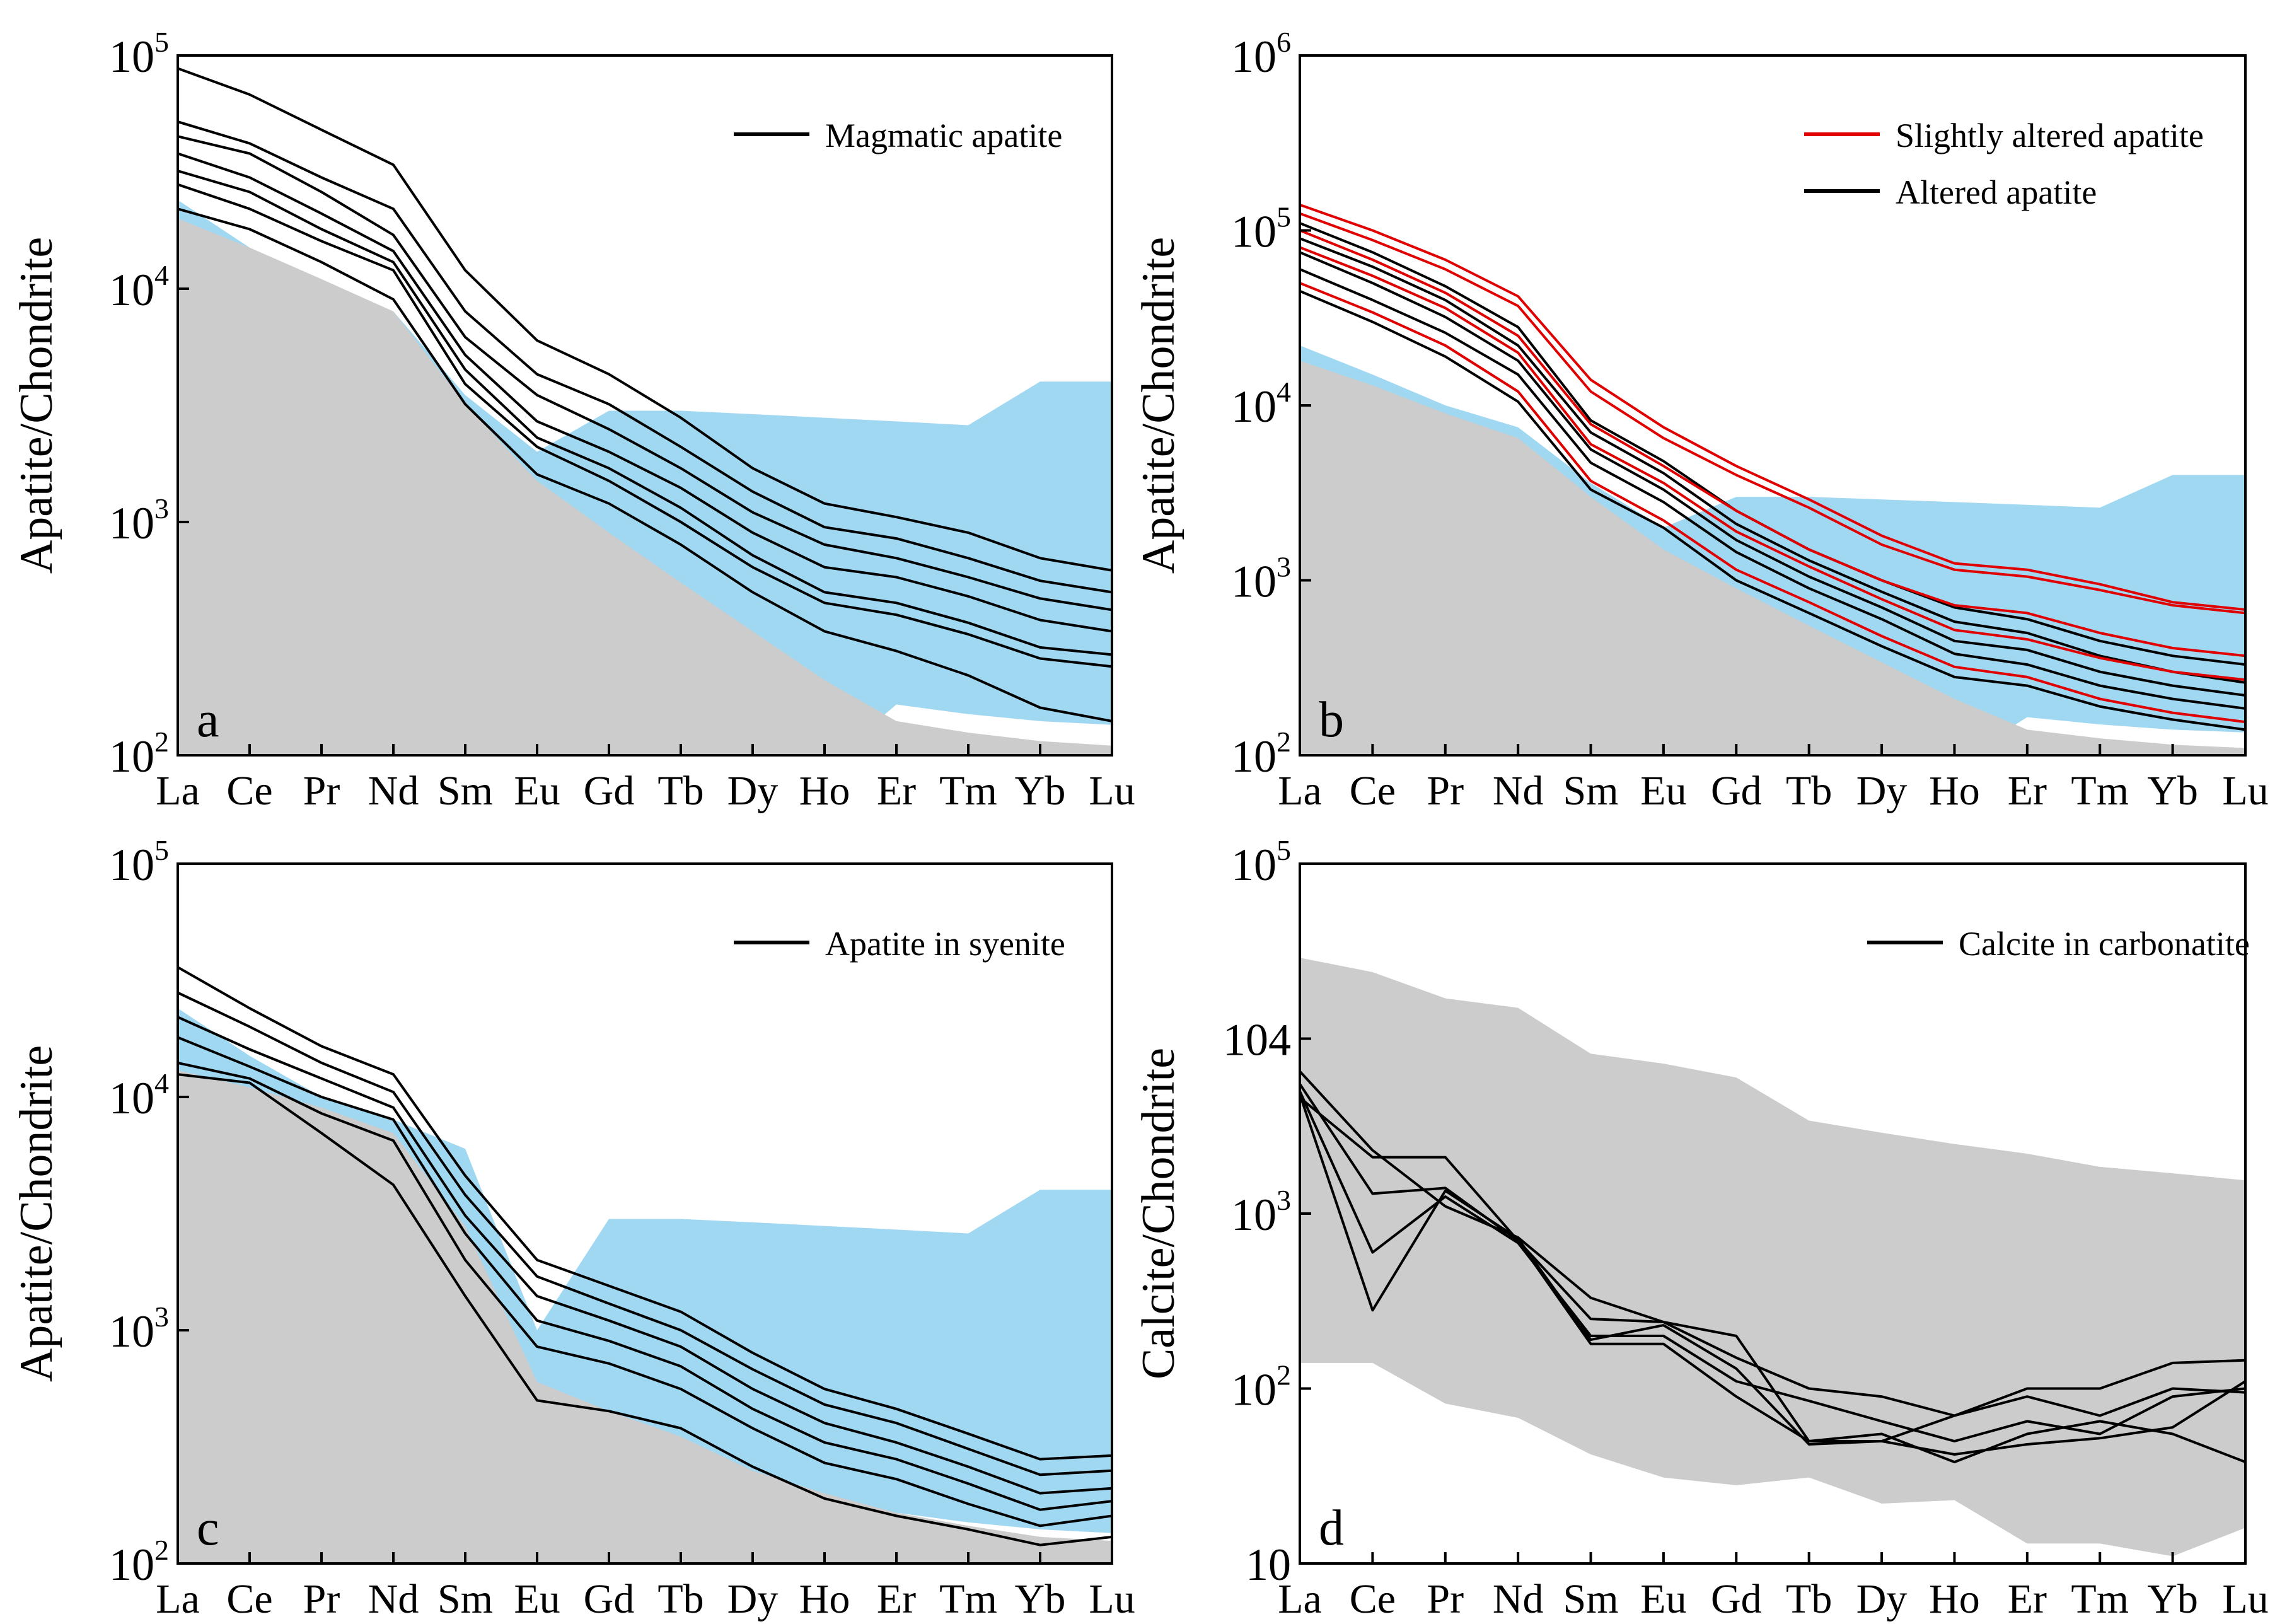  I want to click on y-ticks-b: 10² 10³ 10⁴ 10⁵ 10⁶, so click(1271, 404).